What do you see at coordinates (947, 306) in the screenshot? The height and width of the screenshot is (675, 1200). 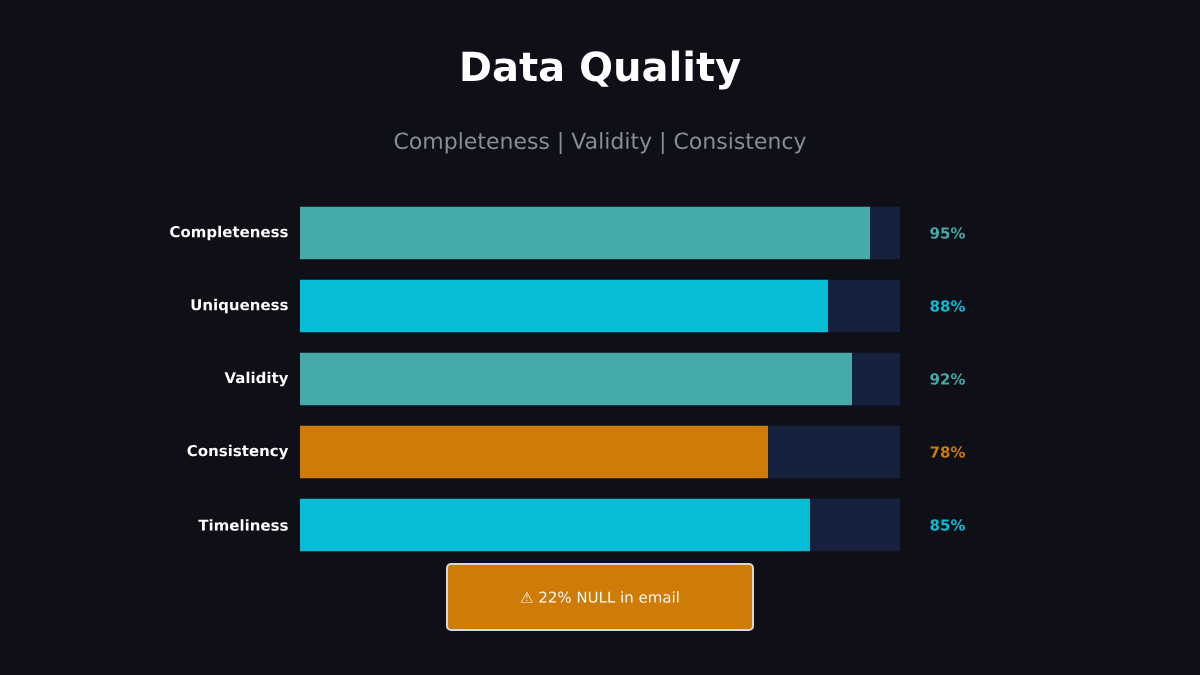 I see `data-label: 88%` at bounding box center [947, 306].